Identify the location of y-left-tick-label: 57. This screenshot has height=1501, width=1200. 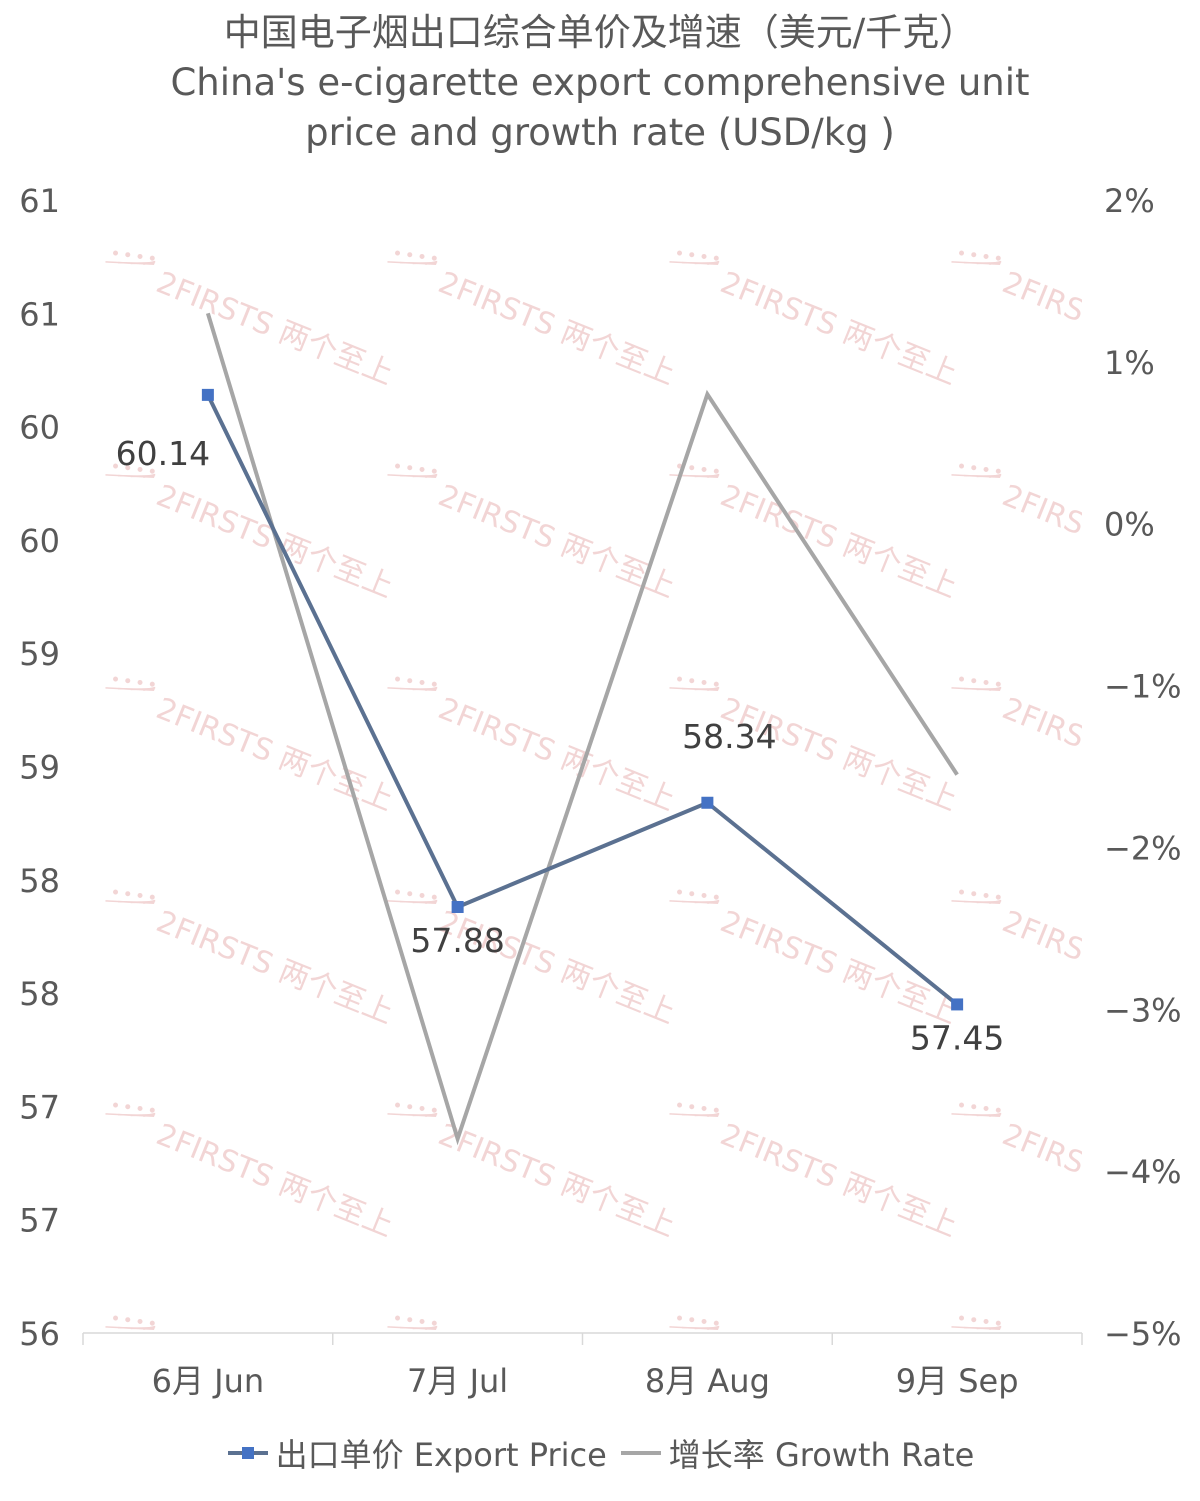
(39, 1221).